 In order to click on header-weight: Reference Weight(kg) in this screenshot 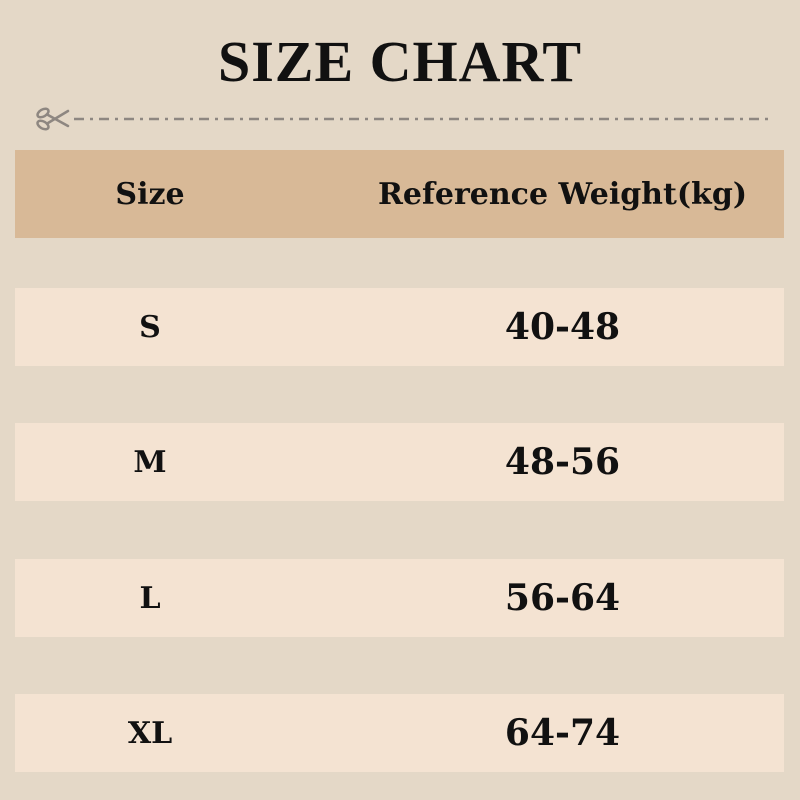, I will do `click(562, 194)`.